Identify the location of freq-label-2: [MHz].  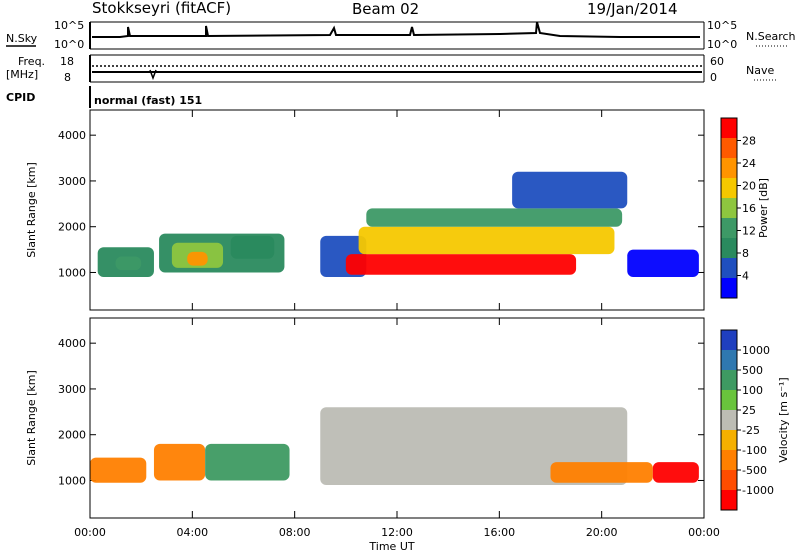
(22, 74).